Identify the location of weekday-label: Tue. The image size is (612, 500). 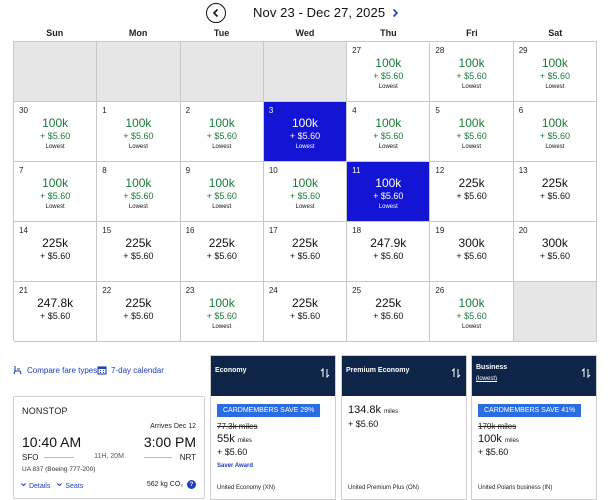
(221, 33).